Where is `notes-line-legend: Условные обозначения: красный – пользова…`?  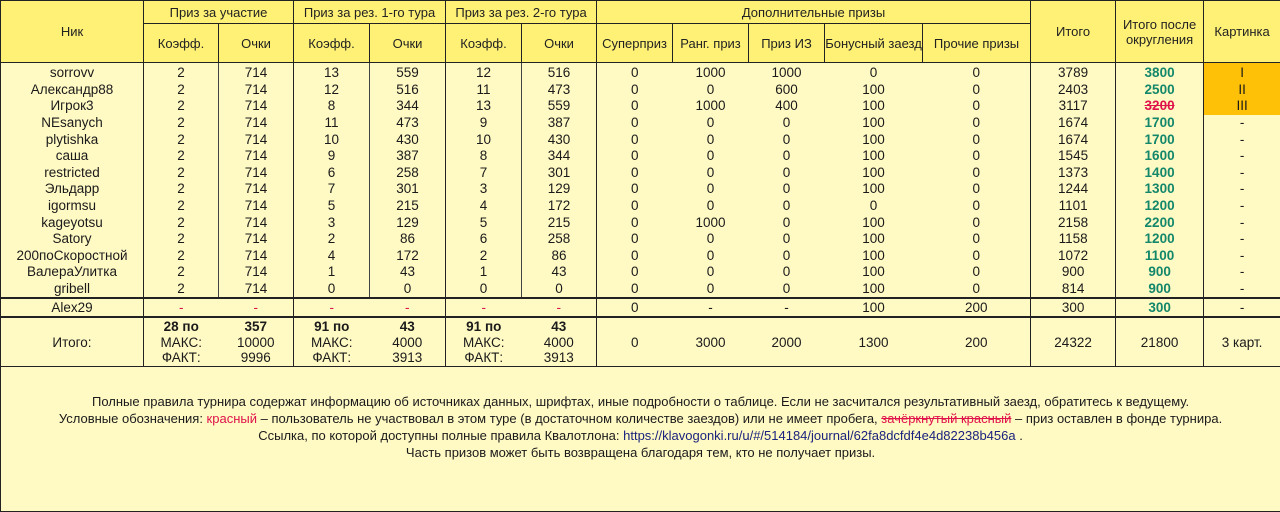 notes-line-legend: Условные обозначения: красный – пользова… is located at coordinates (640, 418).